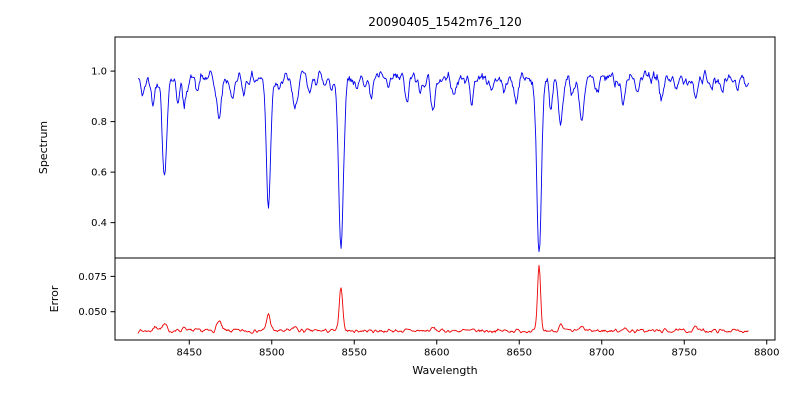 This screenshot has height=400, width=800. What do you see at coordinates (354, 353) in the screenshot?
I see `x-tick-label: 8550` at bounding box center [354, 353].